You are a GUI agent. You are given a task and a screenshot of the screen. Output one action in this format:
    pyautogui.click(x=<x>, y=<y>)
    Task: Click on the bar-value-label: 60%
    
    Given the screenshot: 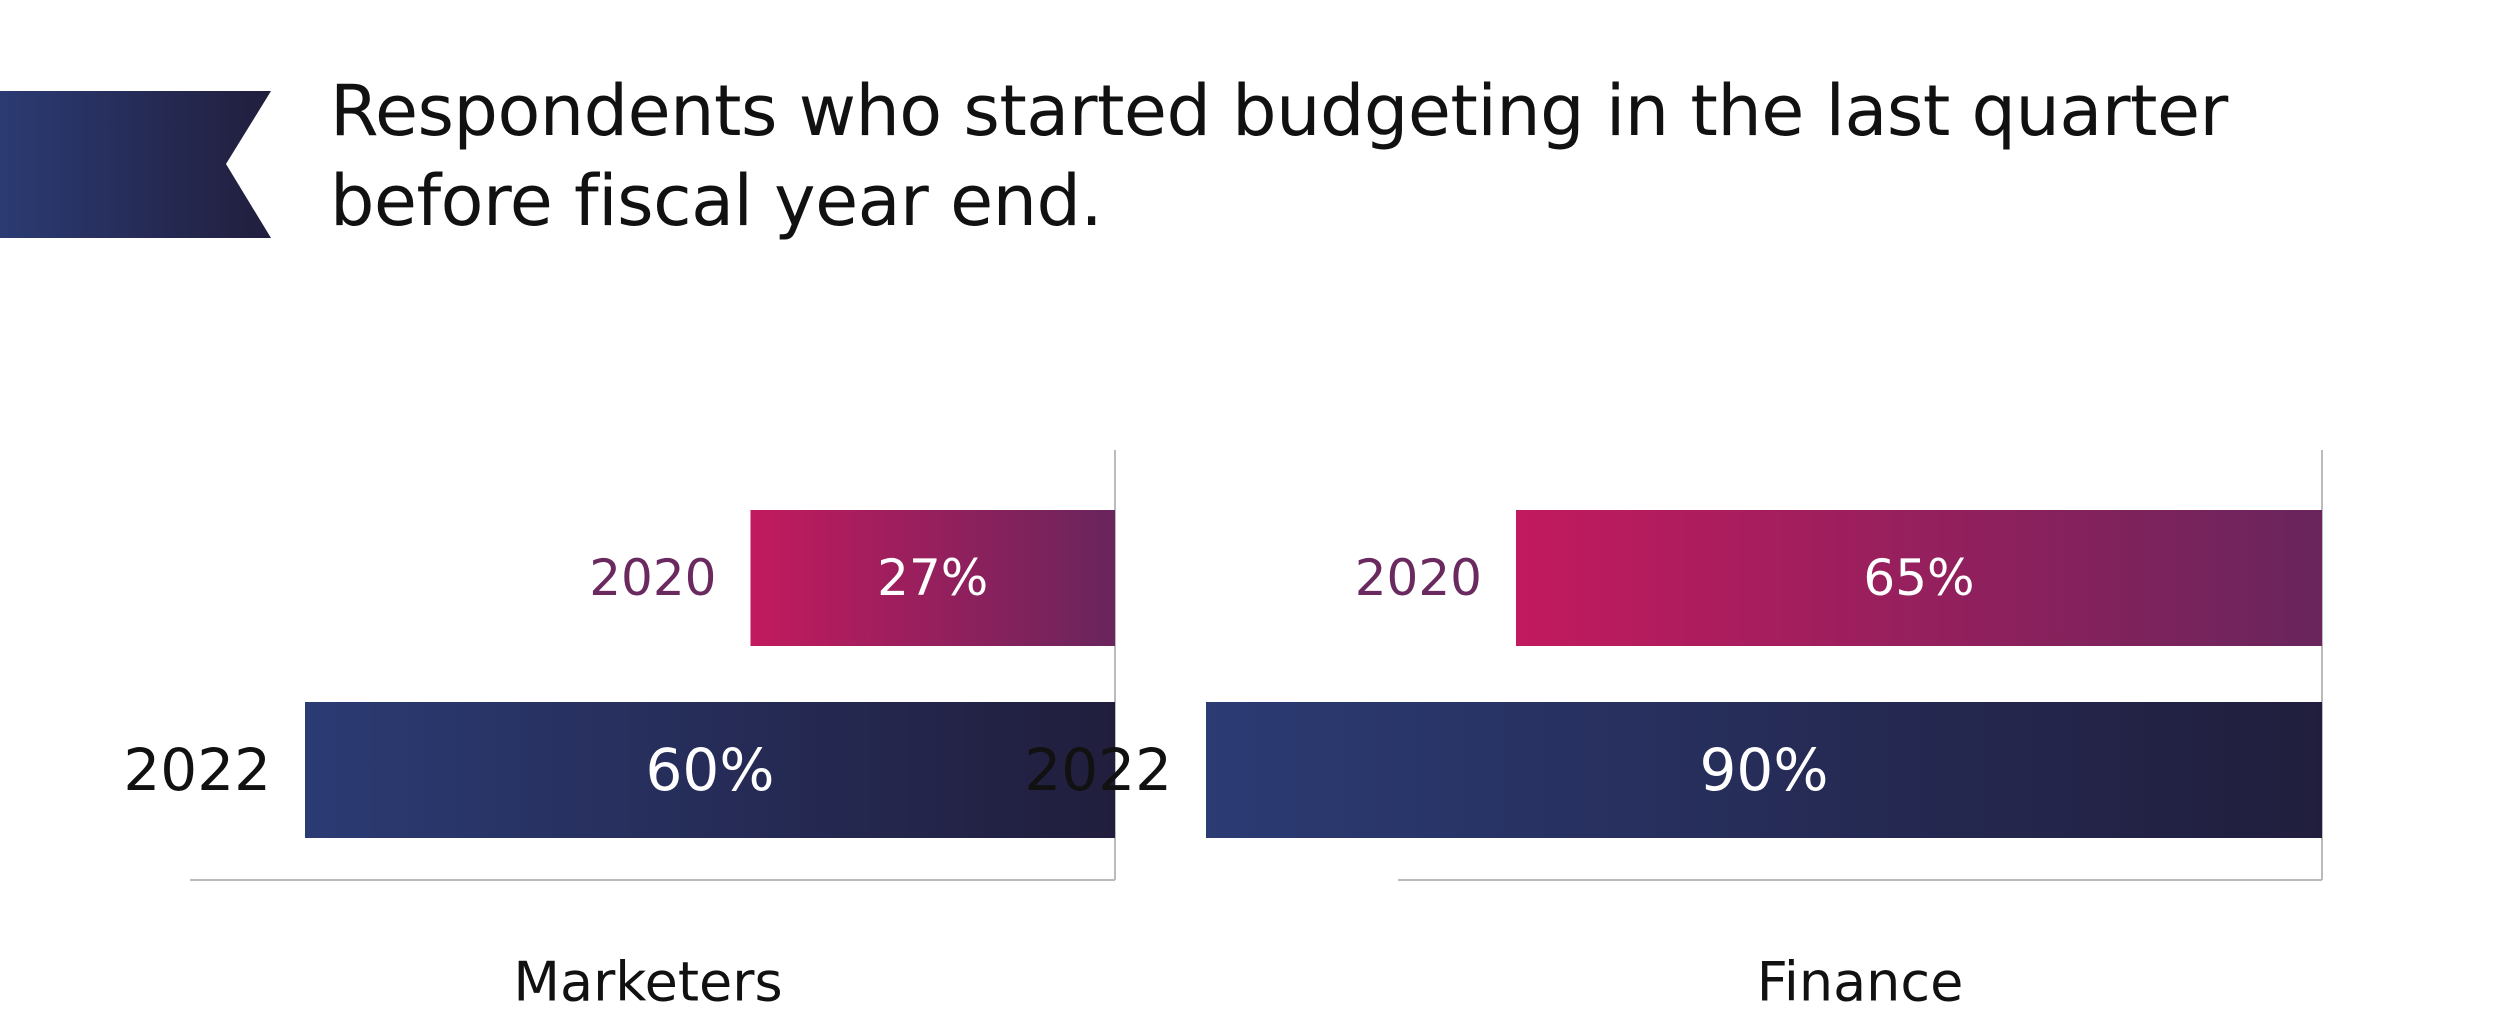 What is the action you would take?
    pyautogui.click(x=710, y=770)
    